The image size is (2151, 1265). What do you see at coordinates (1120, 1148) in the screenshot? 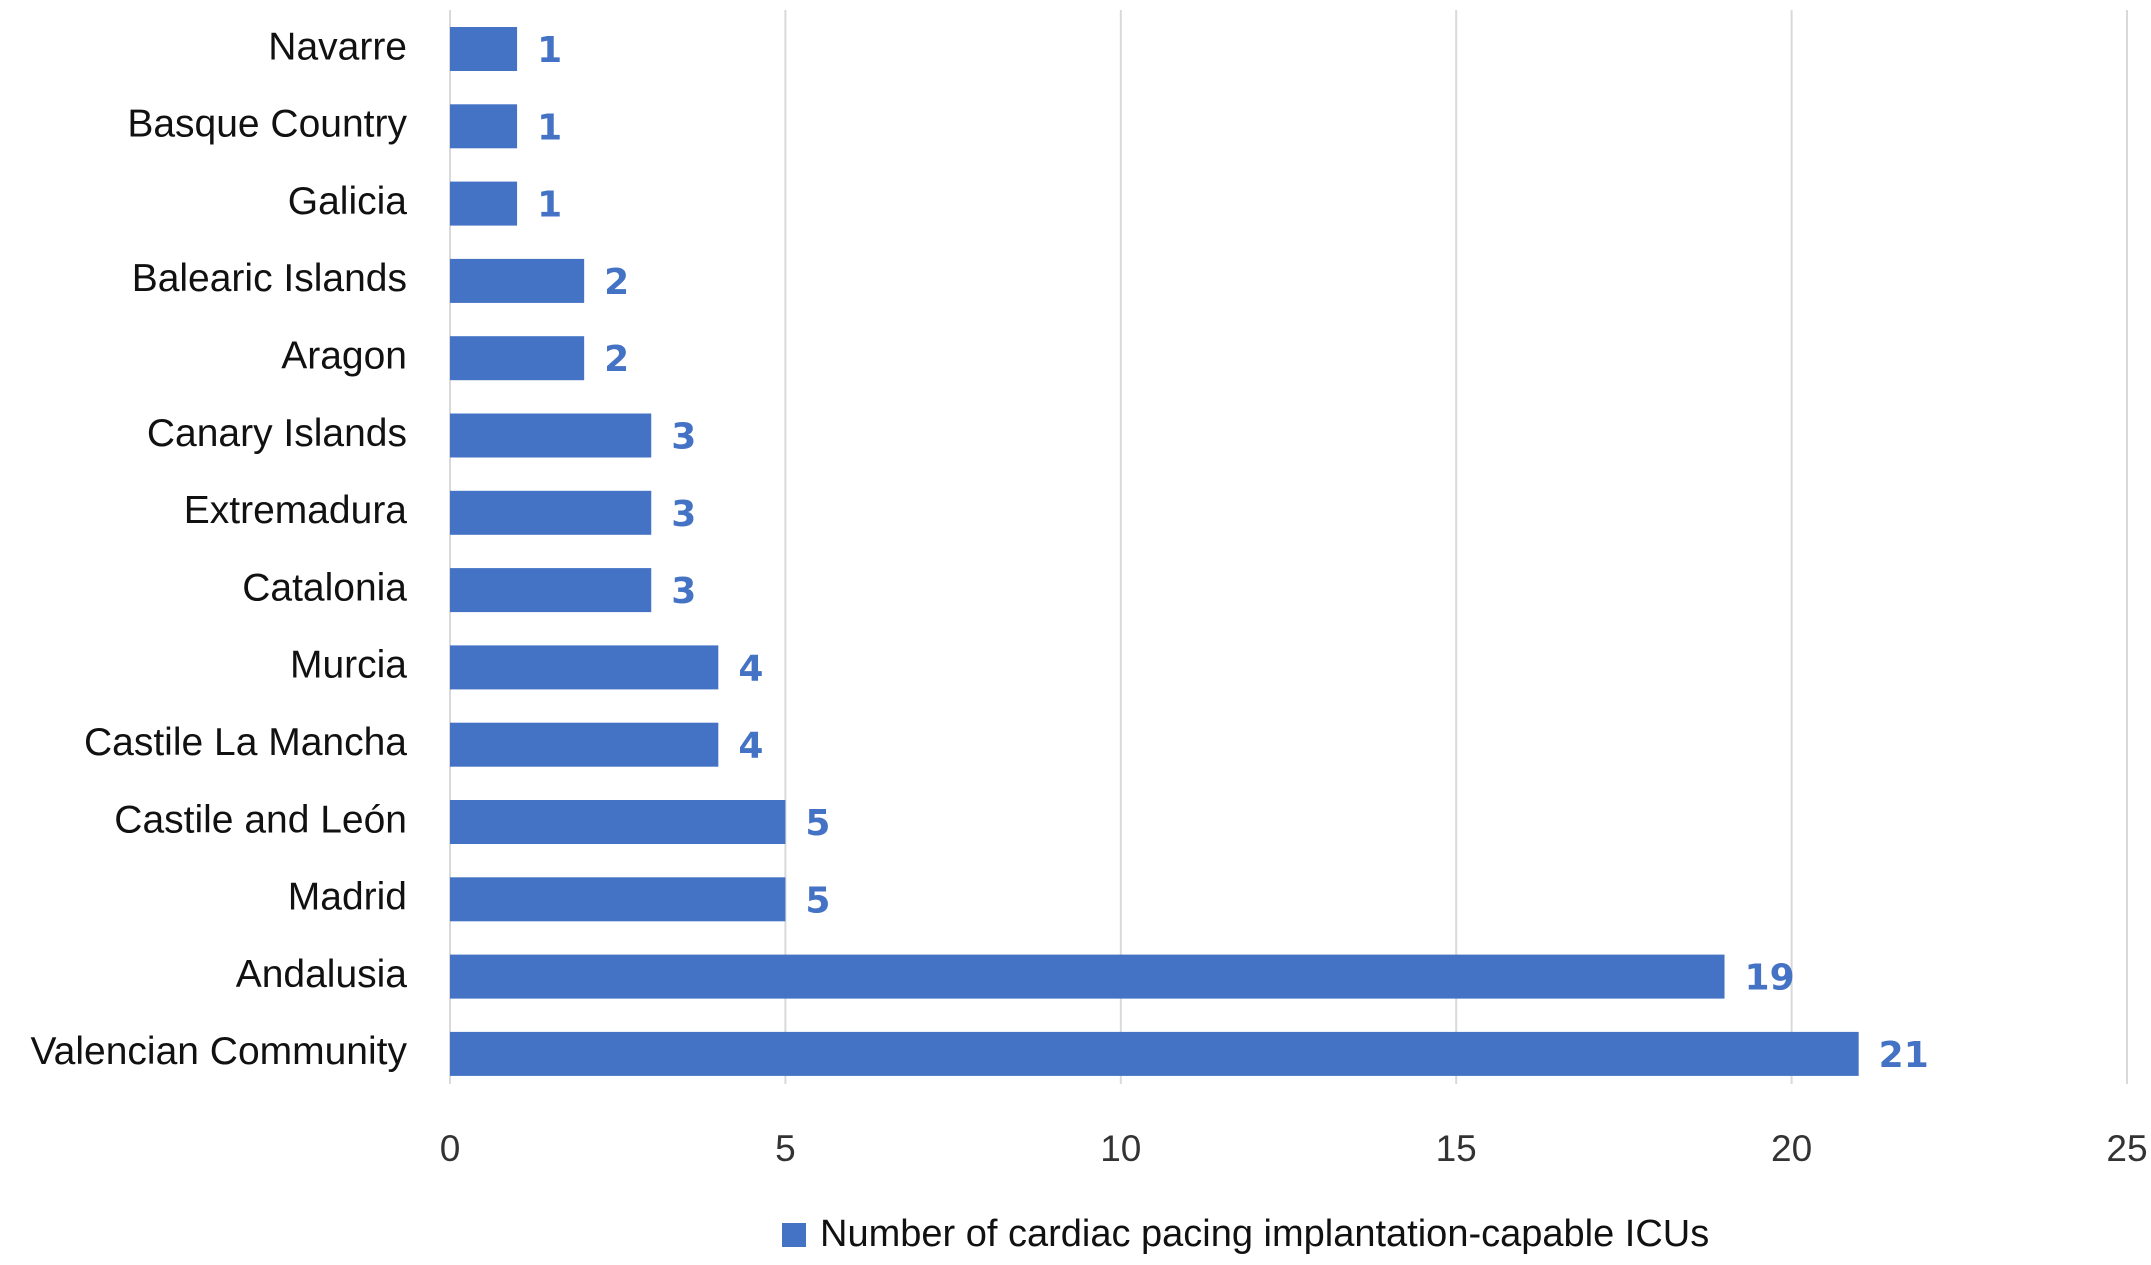
I see `x-tick-label: 10` at bounding box center [1120, 1148].